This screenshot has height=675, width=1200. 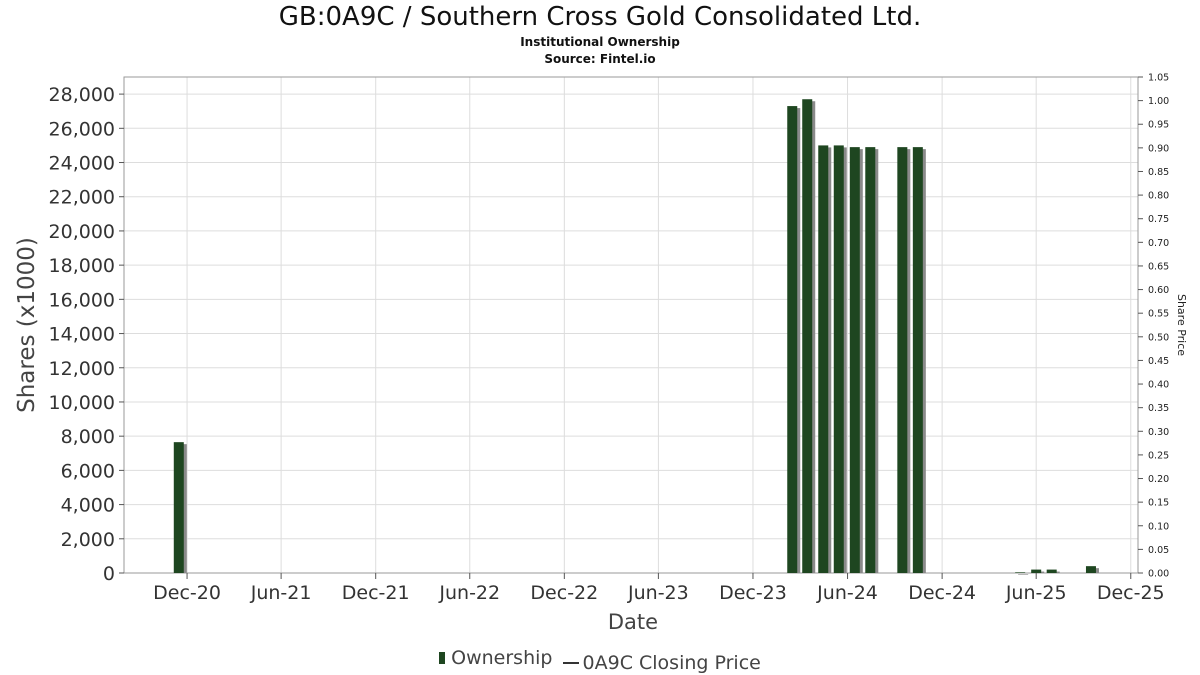 I want to click on y2-tick-label: 0.65, so click(x=1158, y=266).